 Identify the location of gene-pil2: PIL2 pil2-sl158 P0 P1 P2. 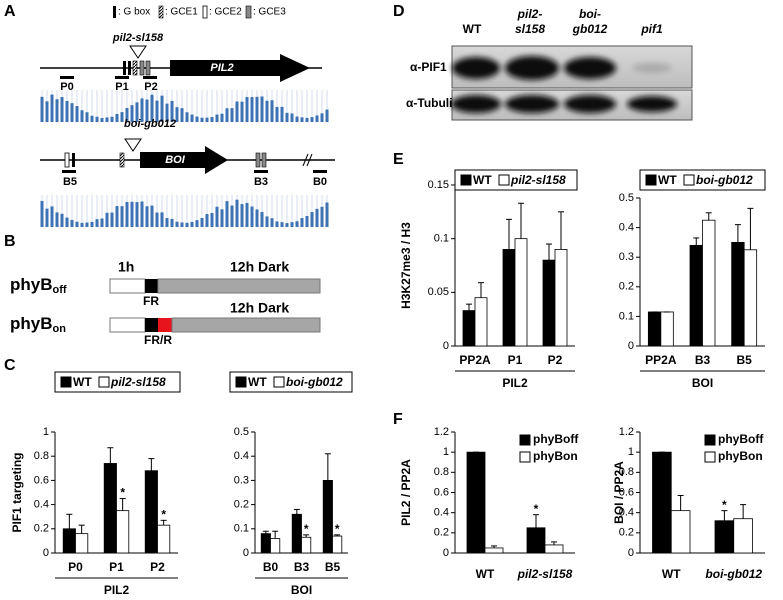
(181, 62).